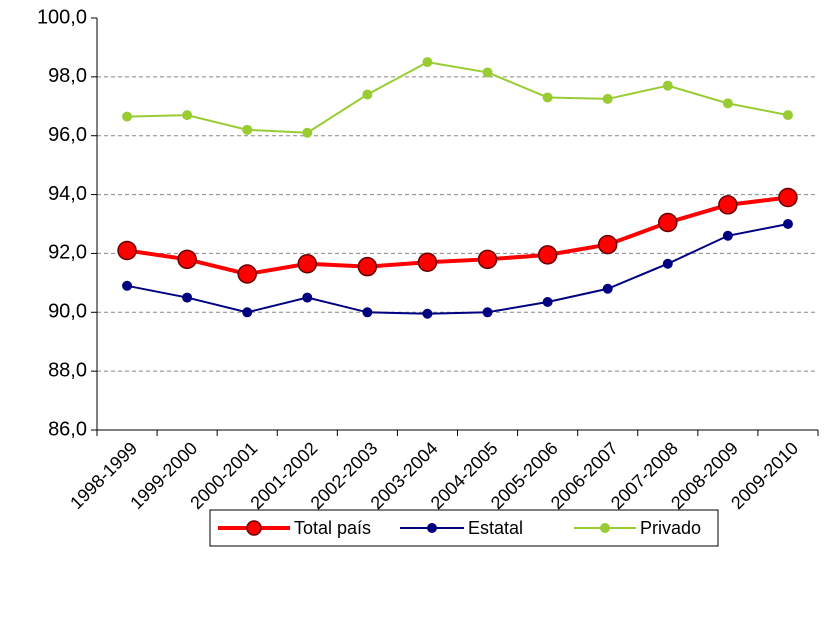 The image size is (832, 628). What do you see at coordinates (495, 528) in the screenshot?
I see `legend-label: Estatal` at bounding box center [495, 528].